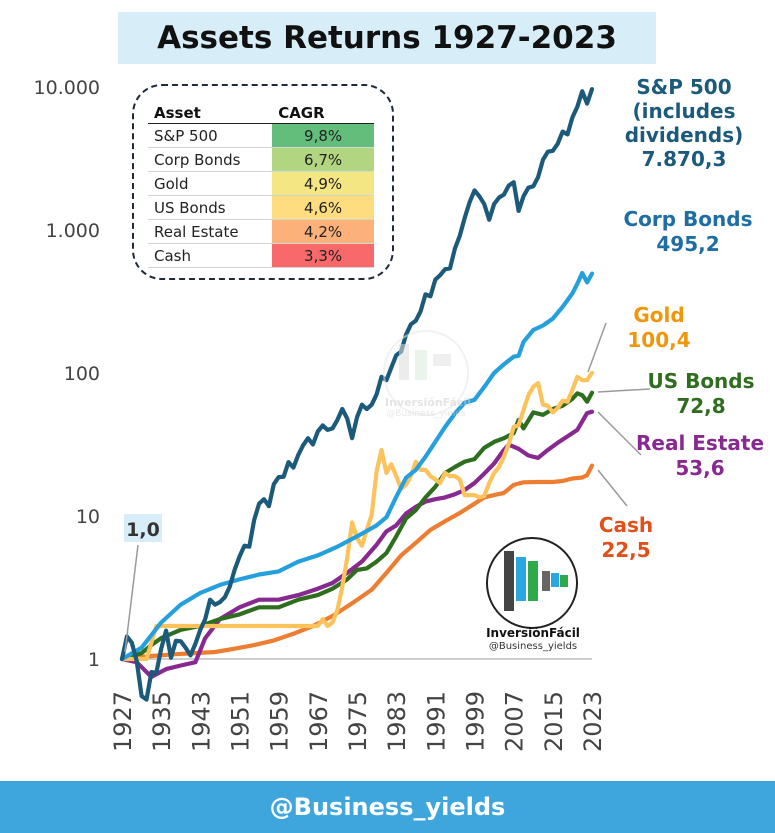 This screenshot has height=833, width=775. Describe the element at coordinates (319, 721) in the screenshot. I see `x-tick-label: 1967` at that location.